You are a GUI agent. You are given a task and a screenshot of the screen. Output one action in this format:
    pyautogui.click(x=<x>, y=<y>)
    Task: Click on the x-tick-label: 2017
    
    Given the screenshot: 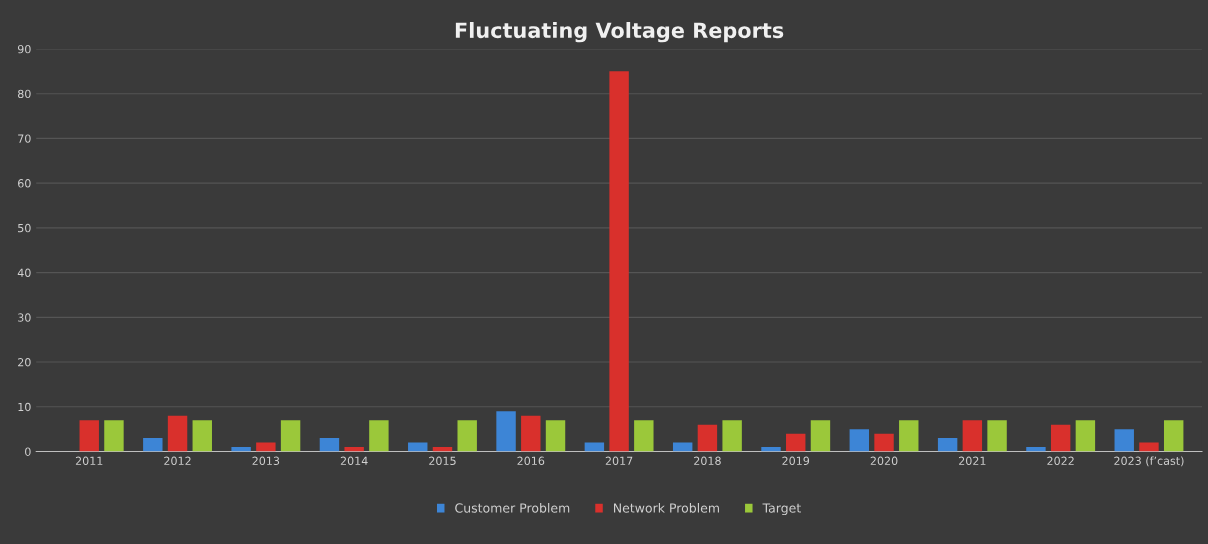 What is the action you would take?
    pyautogui.click(x=619, y=460)
    